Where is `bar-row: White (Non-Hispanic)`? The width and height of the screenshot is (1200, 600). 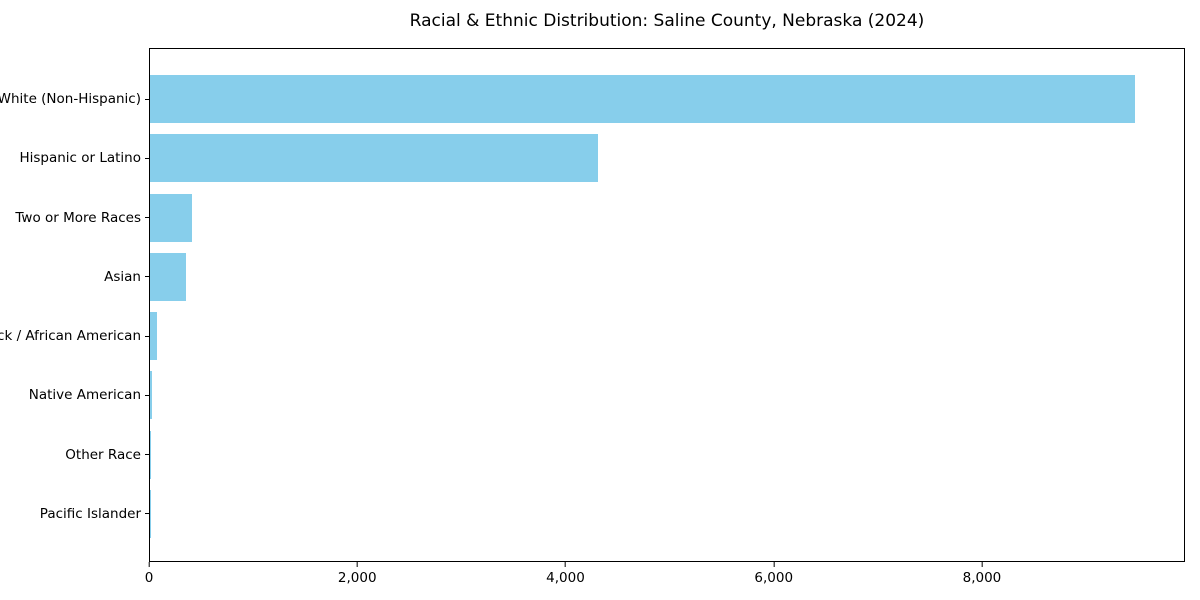
bar-row: White (Non-Hispanic) is located at coordinates (592, 99).